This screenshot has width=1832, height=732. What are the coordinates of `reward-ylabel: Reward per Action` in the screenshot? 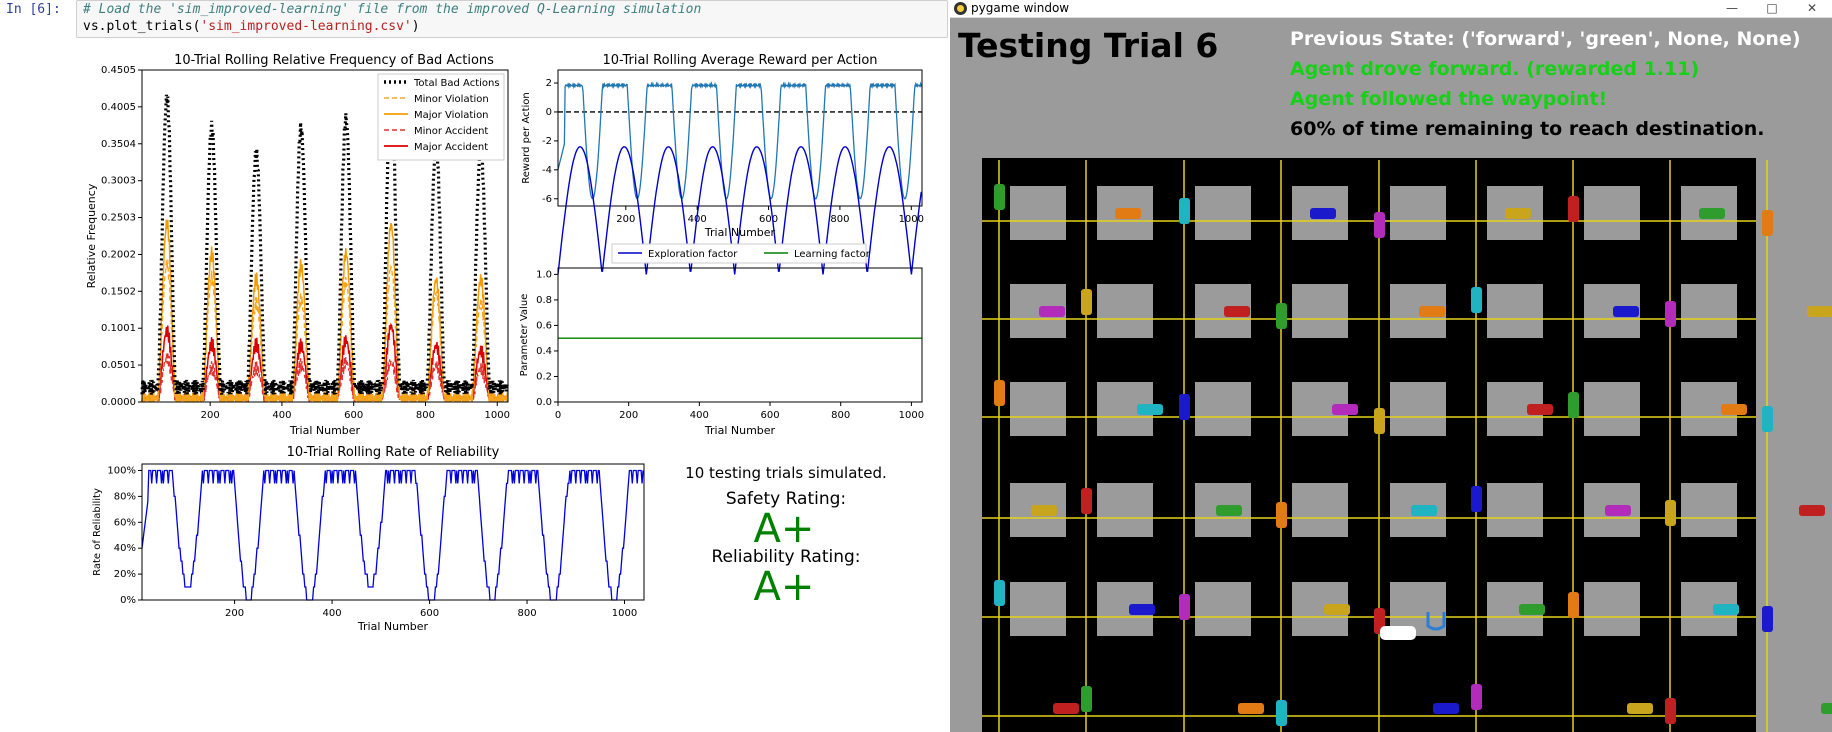 It's located at (526, 138).